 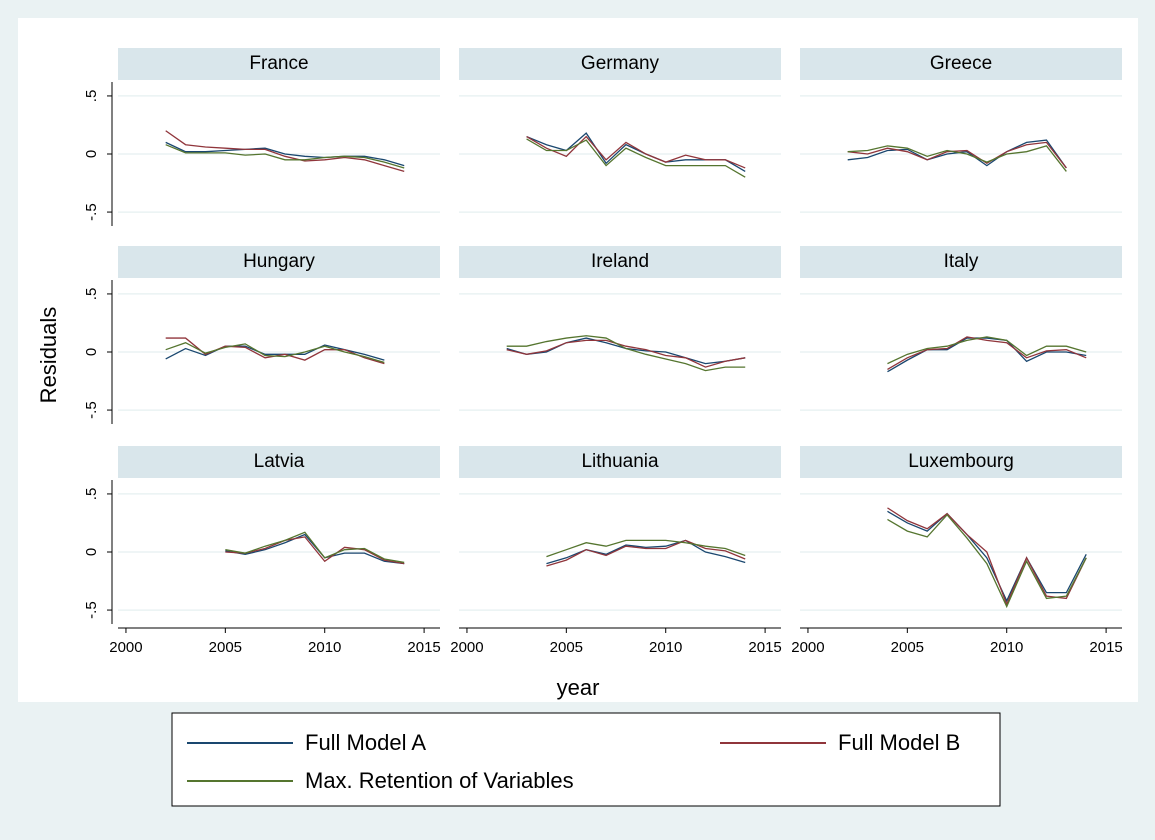 I want to click on panel-title: Hungary, so click(x=279, y=261).